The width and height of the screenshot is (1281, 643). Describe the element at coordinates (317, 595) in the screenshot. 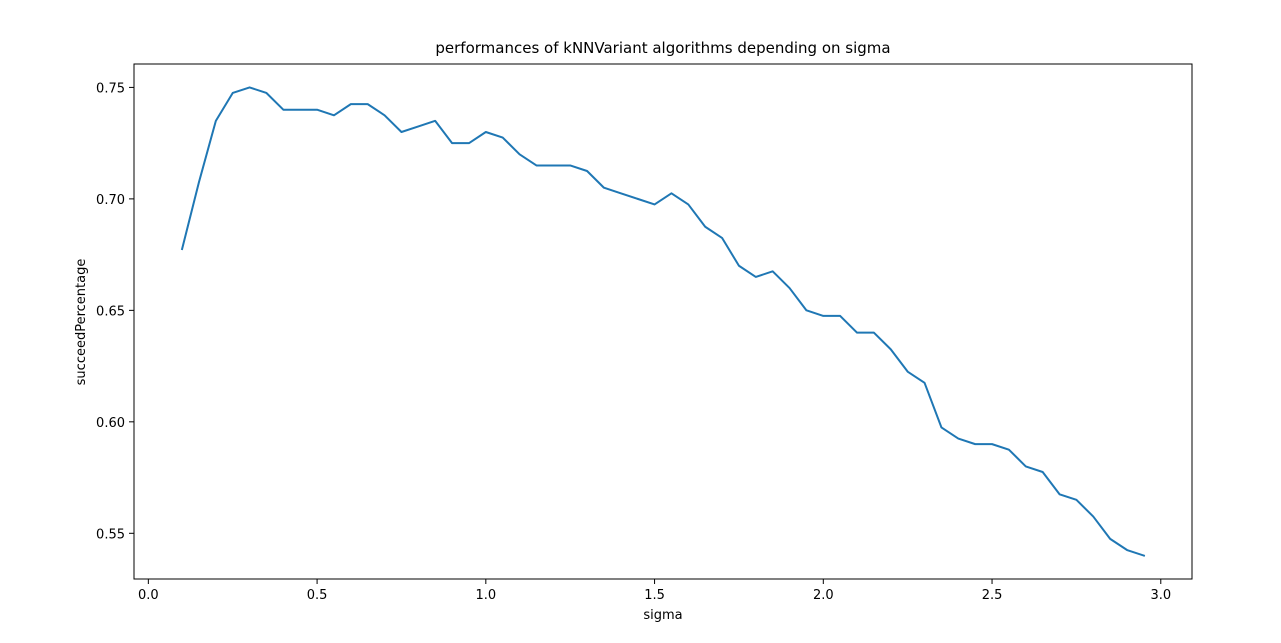

I see `x-tick-label: 0.5` at that location.